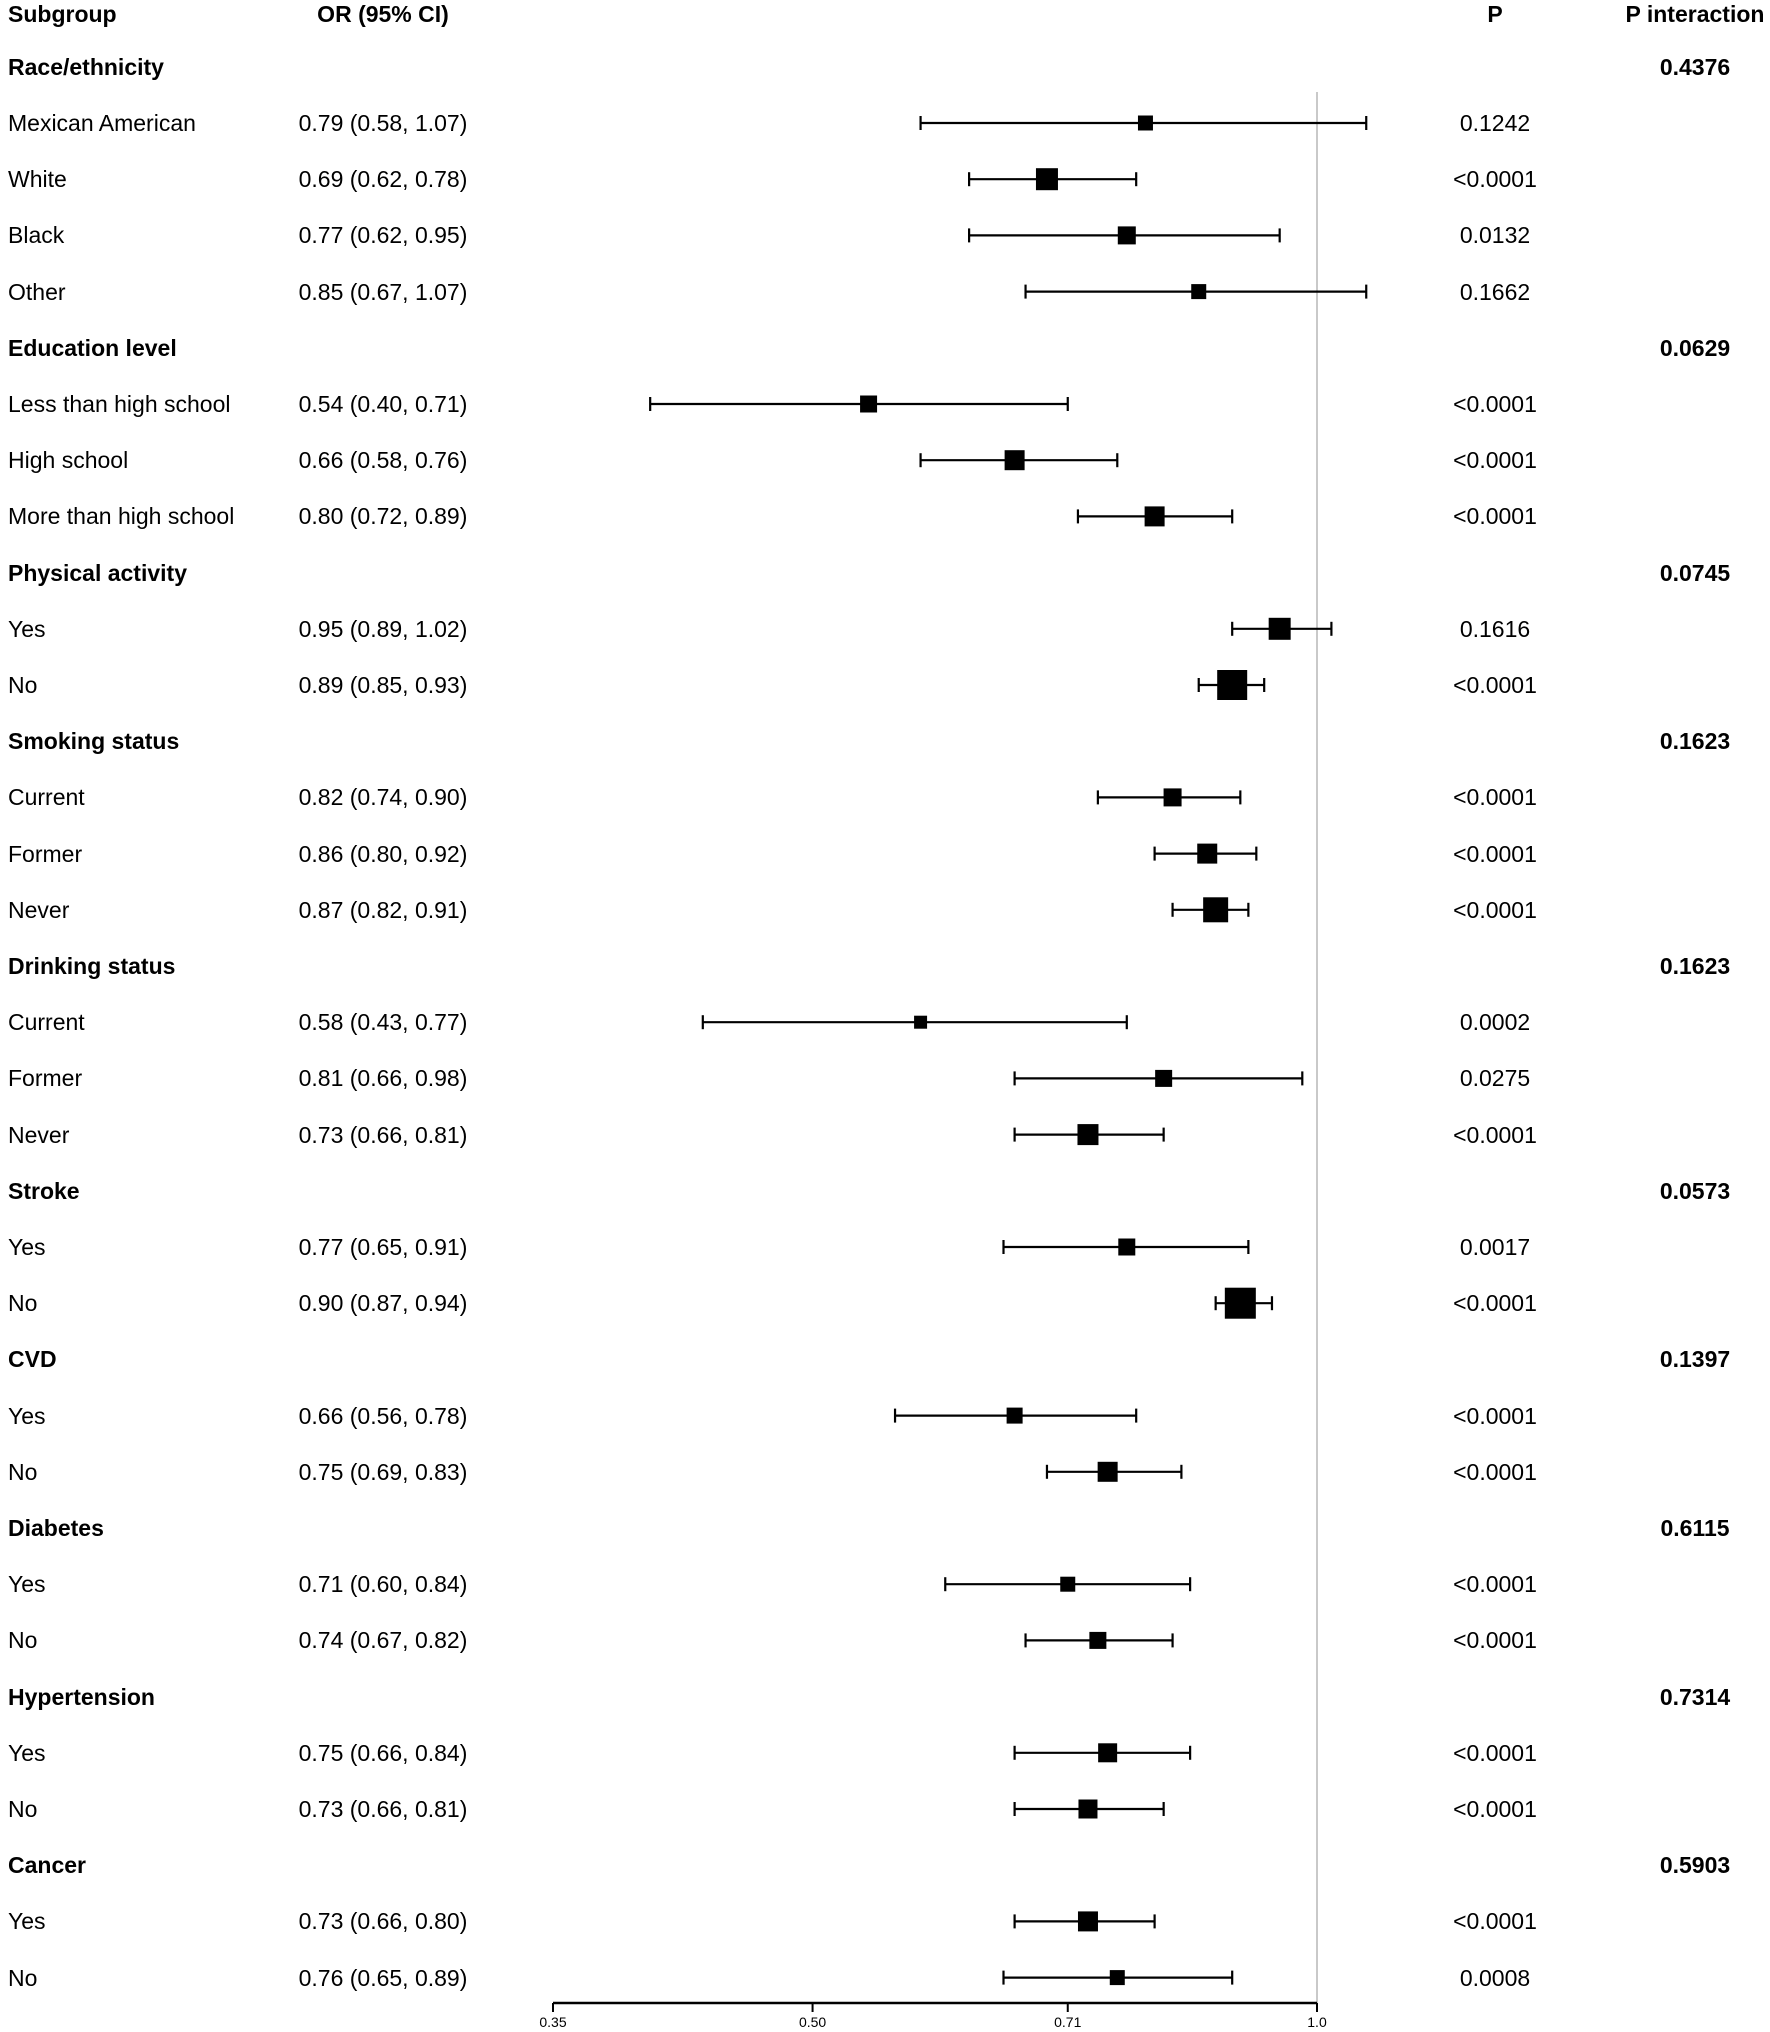 This screenshot has width=1770, height=2032. What do you see at coordinates (1495, 1977) in the screenshot?
I see `p-value: 0.0008` at bounding box center [1495, 1977].